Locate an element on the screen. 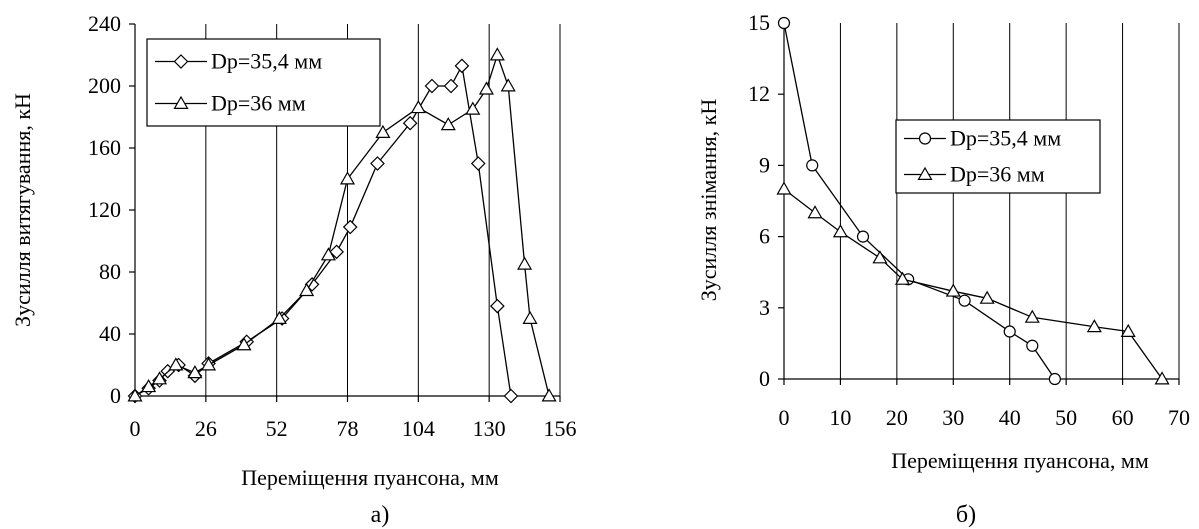  y-tick-label: 3 is located at coordinates (764, 307).